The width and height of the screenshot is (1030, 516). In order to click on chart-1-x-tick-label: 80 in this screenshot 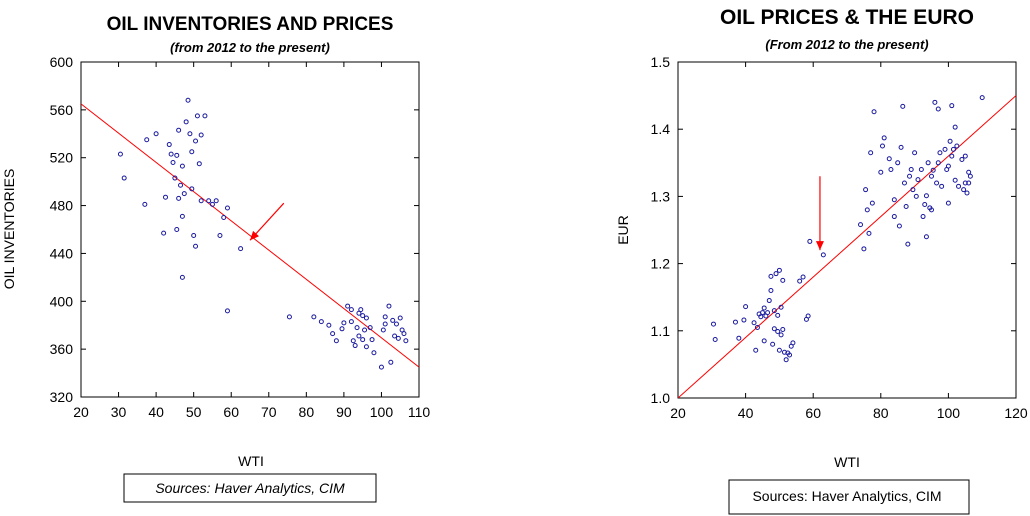, I will do `click(307, 412)`.